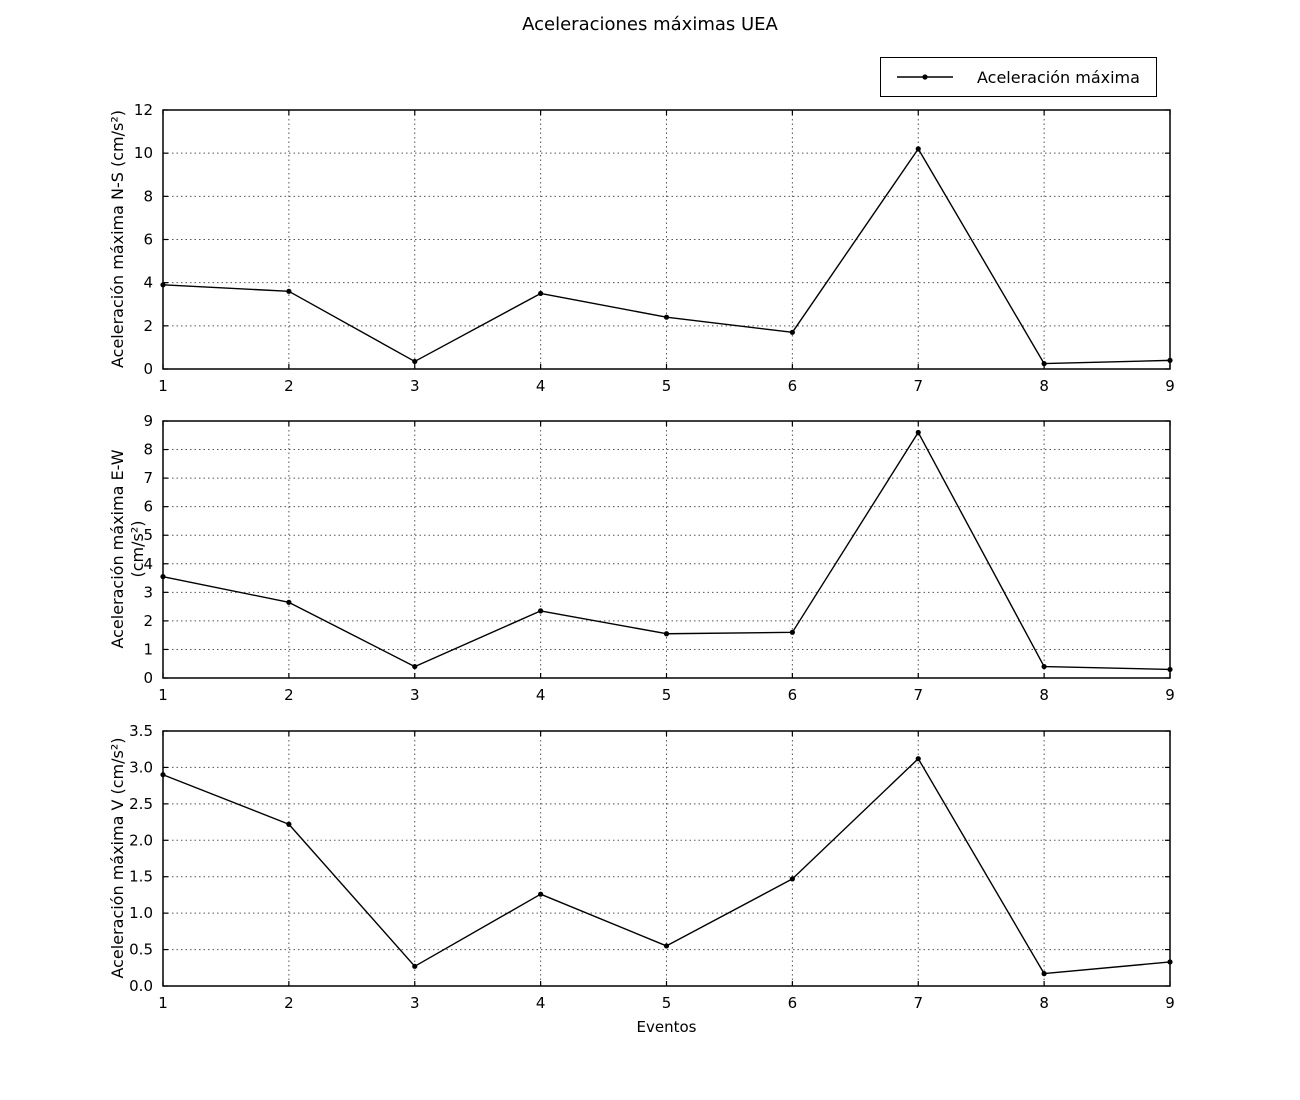 The width and height of the screenshot is (1300, 1100). Describe the element at coordinates (148, 592) in the screenshot. I see `y-tick-label: 3` at that location.